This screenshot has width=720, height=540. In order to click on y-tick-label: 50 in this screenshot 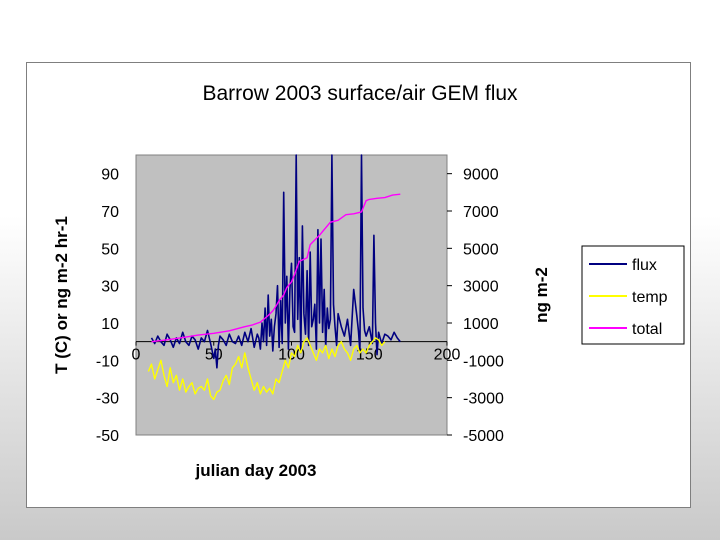, I will do `click(110, 249)`.